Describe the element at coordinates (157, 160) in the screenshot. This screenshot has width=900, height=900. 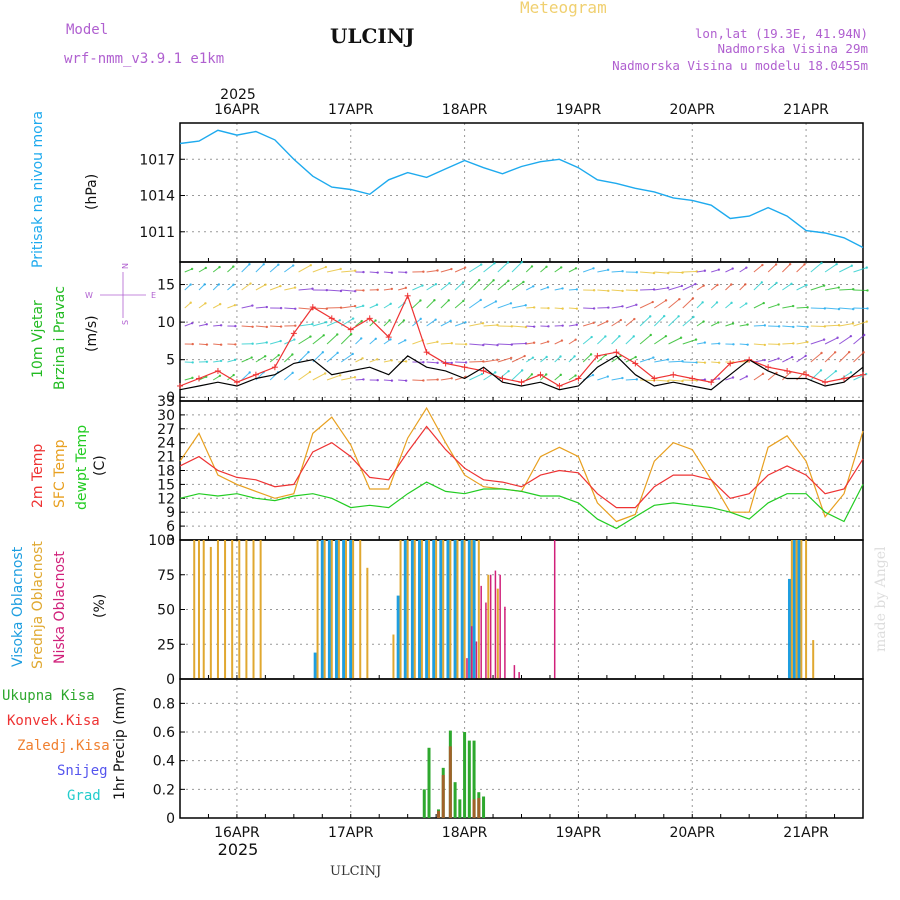
I see `pressure-ytick-label: 1017` at that location.